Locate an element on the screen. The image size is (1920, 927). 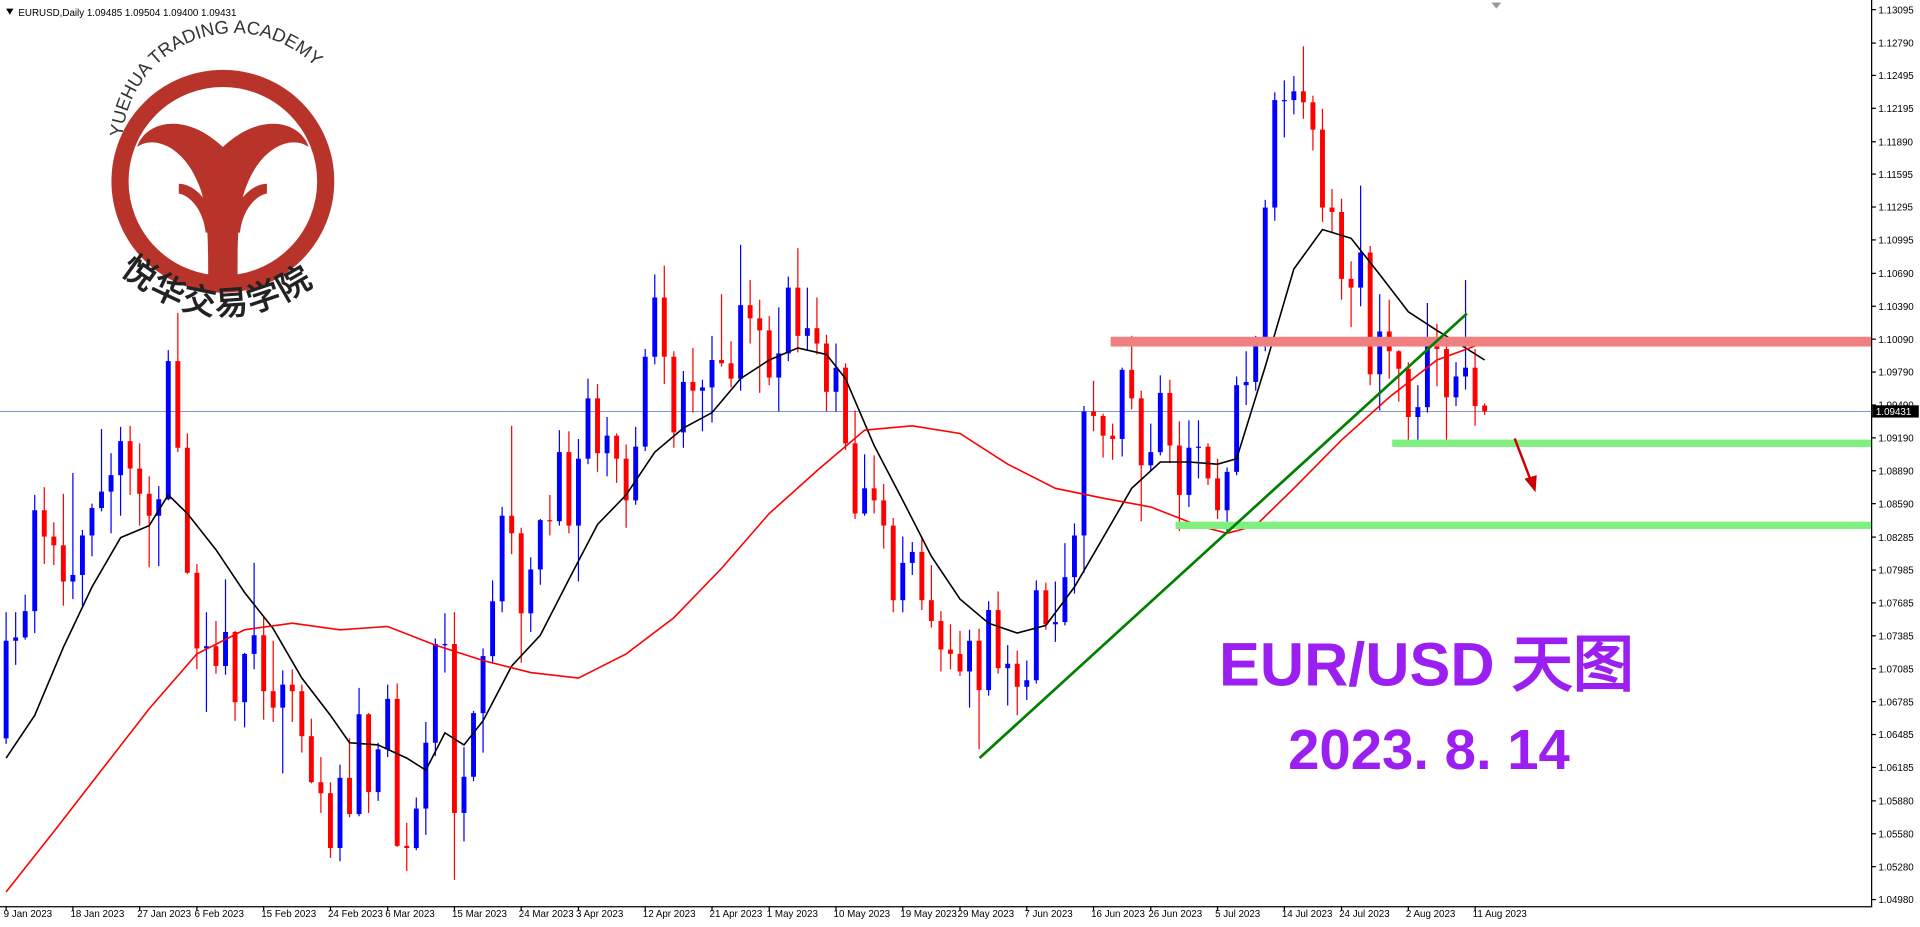
y-tick-label: 1.08590 is located at coordinates (1896, 504).